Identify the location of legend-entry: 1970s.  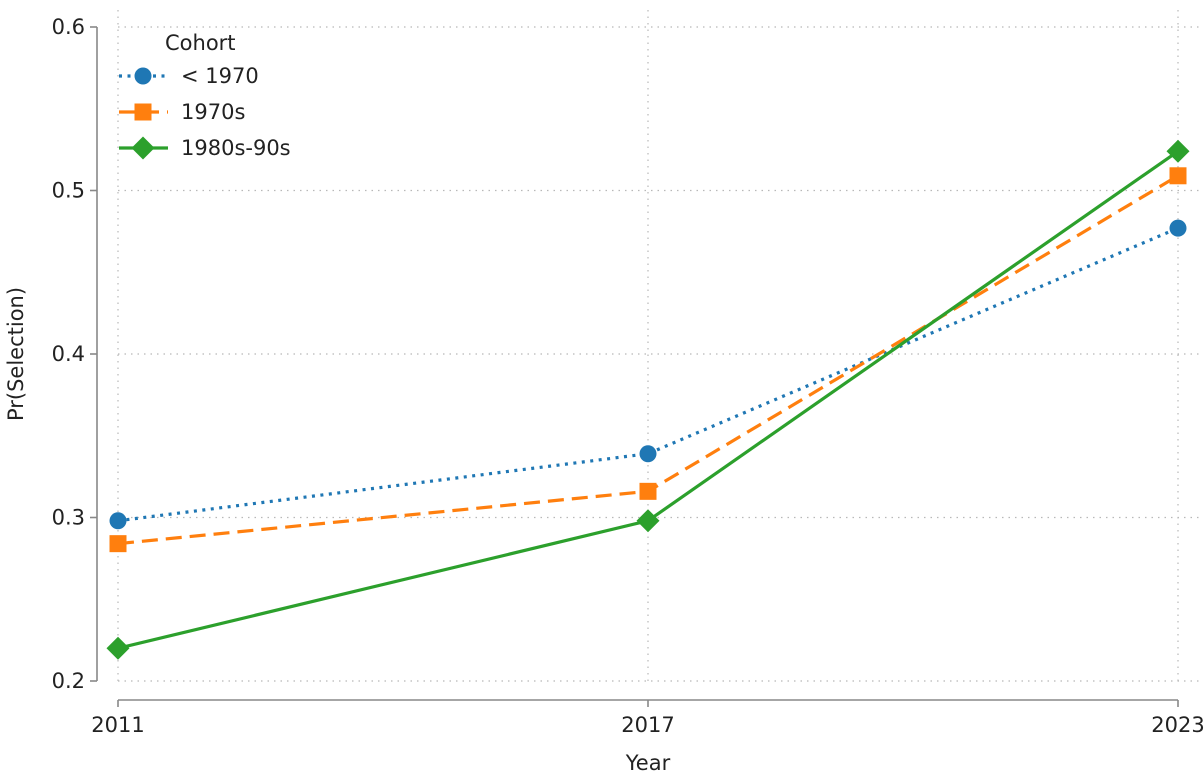
(182, 112).